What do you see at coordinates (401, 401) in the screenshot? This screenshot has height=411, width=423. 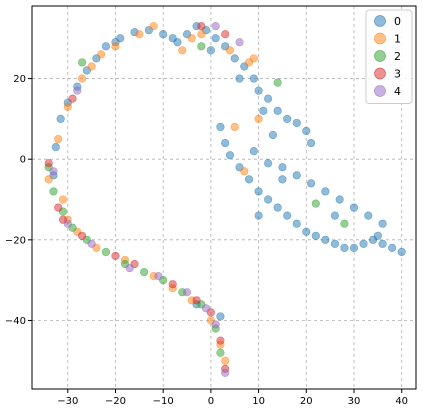 I see `x-tick-label: 40` at bounding box center [401, 401].